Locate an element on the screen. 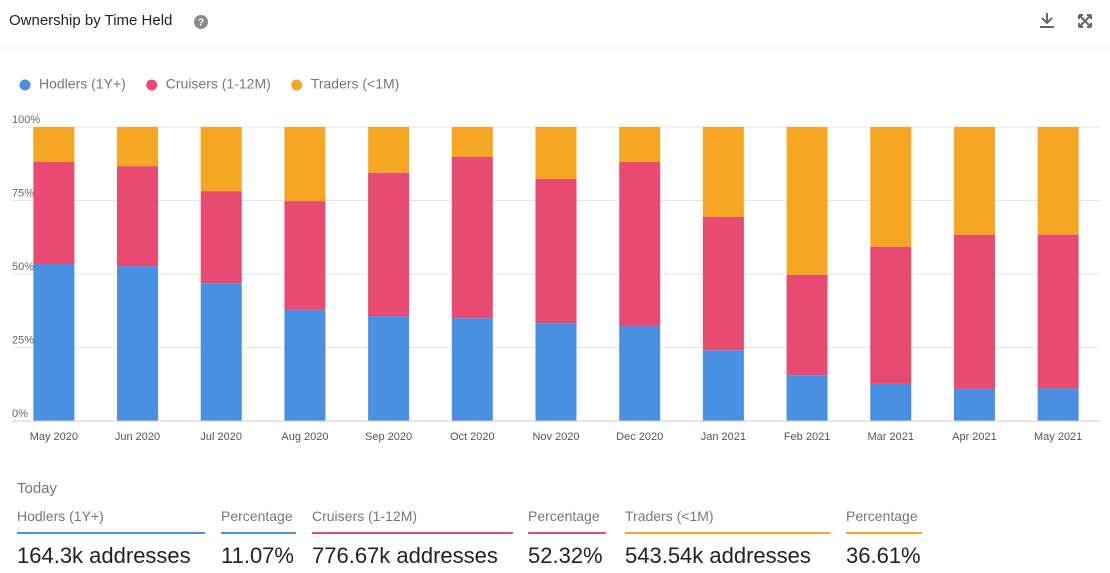  x-tick-label: Aug 2020 is located at coordinates (304, 437).